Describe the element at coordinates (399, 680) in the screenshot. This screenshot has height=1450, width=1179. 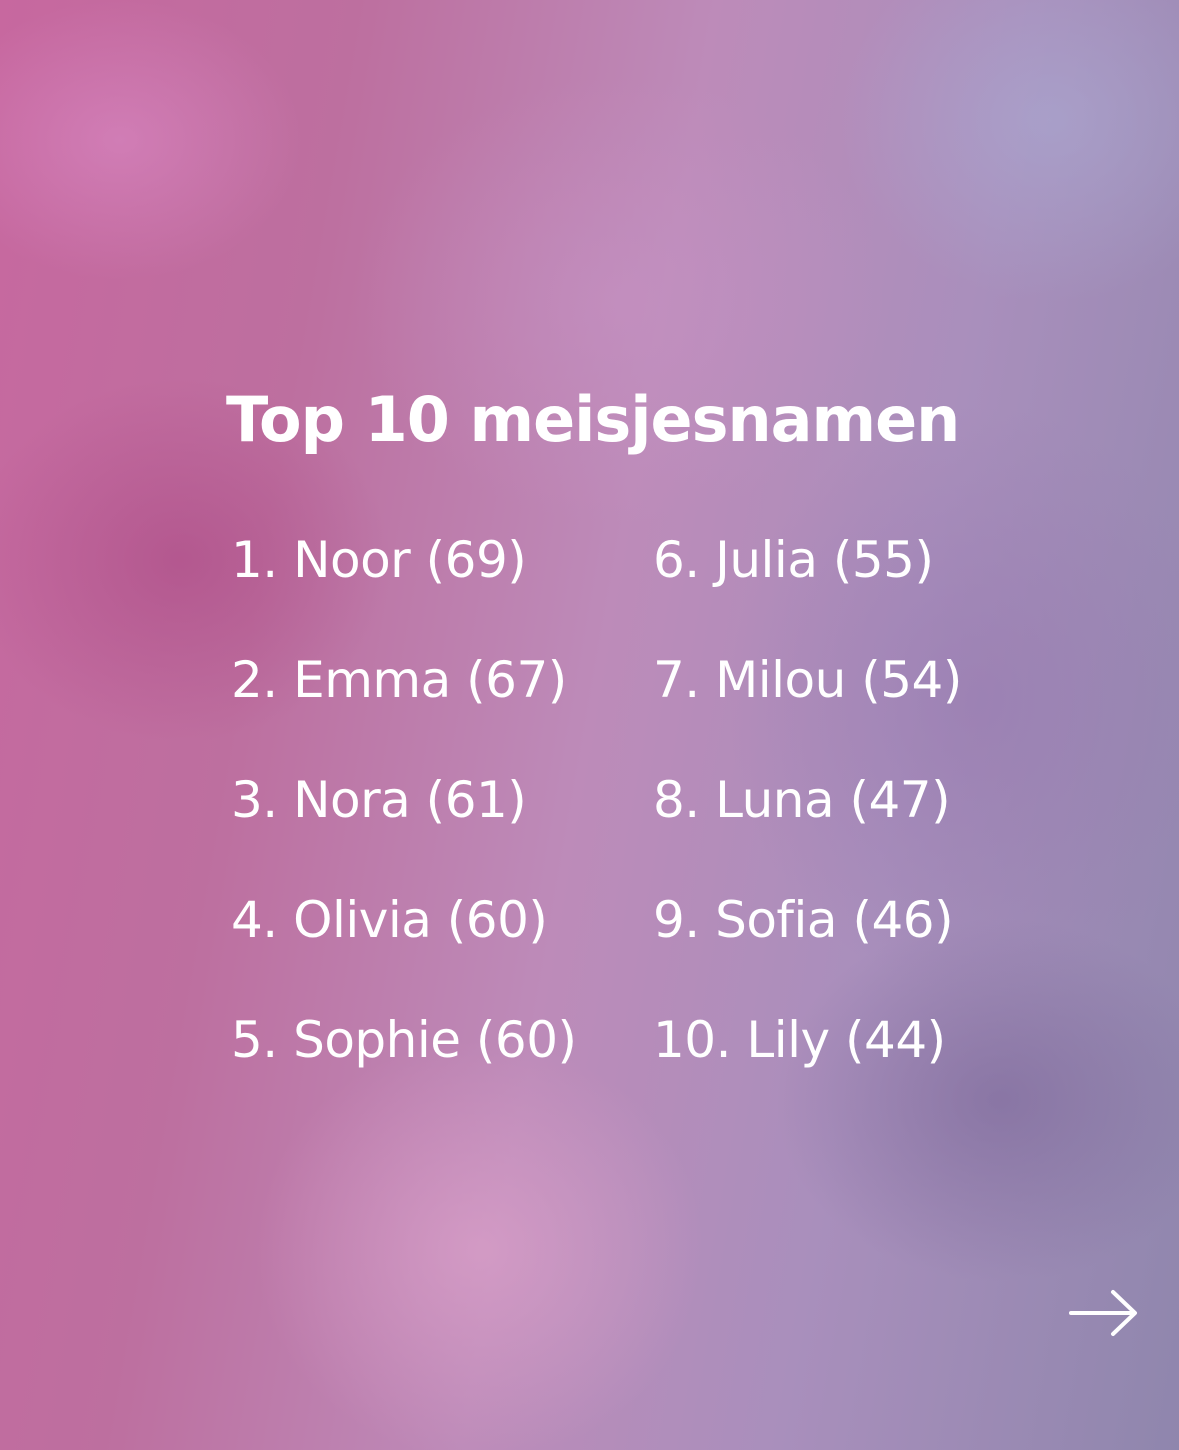
I see `list-item: 2. Emma (67)` at that location.